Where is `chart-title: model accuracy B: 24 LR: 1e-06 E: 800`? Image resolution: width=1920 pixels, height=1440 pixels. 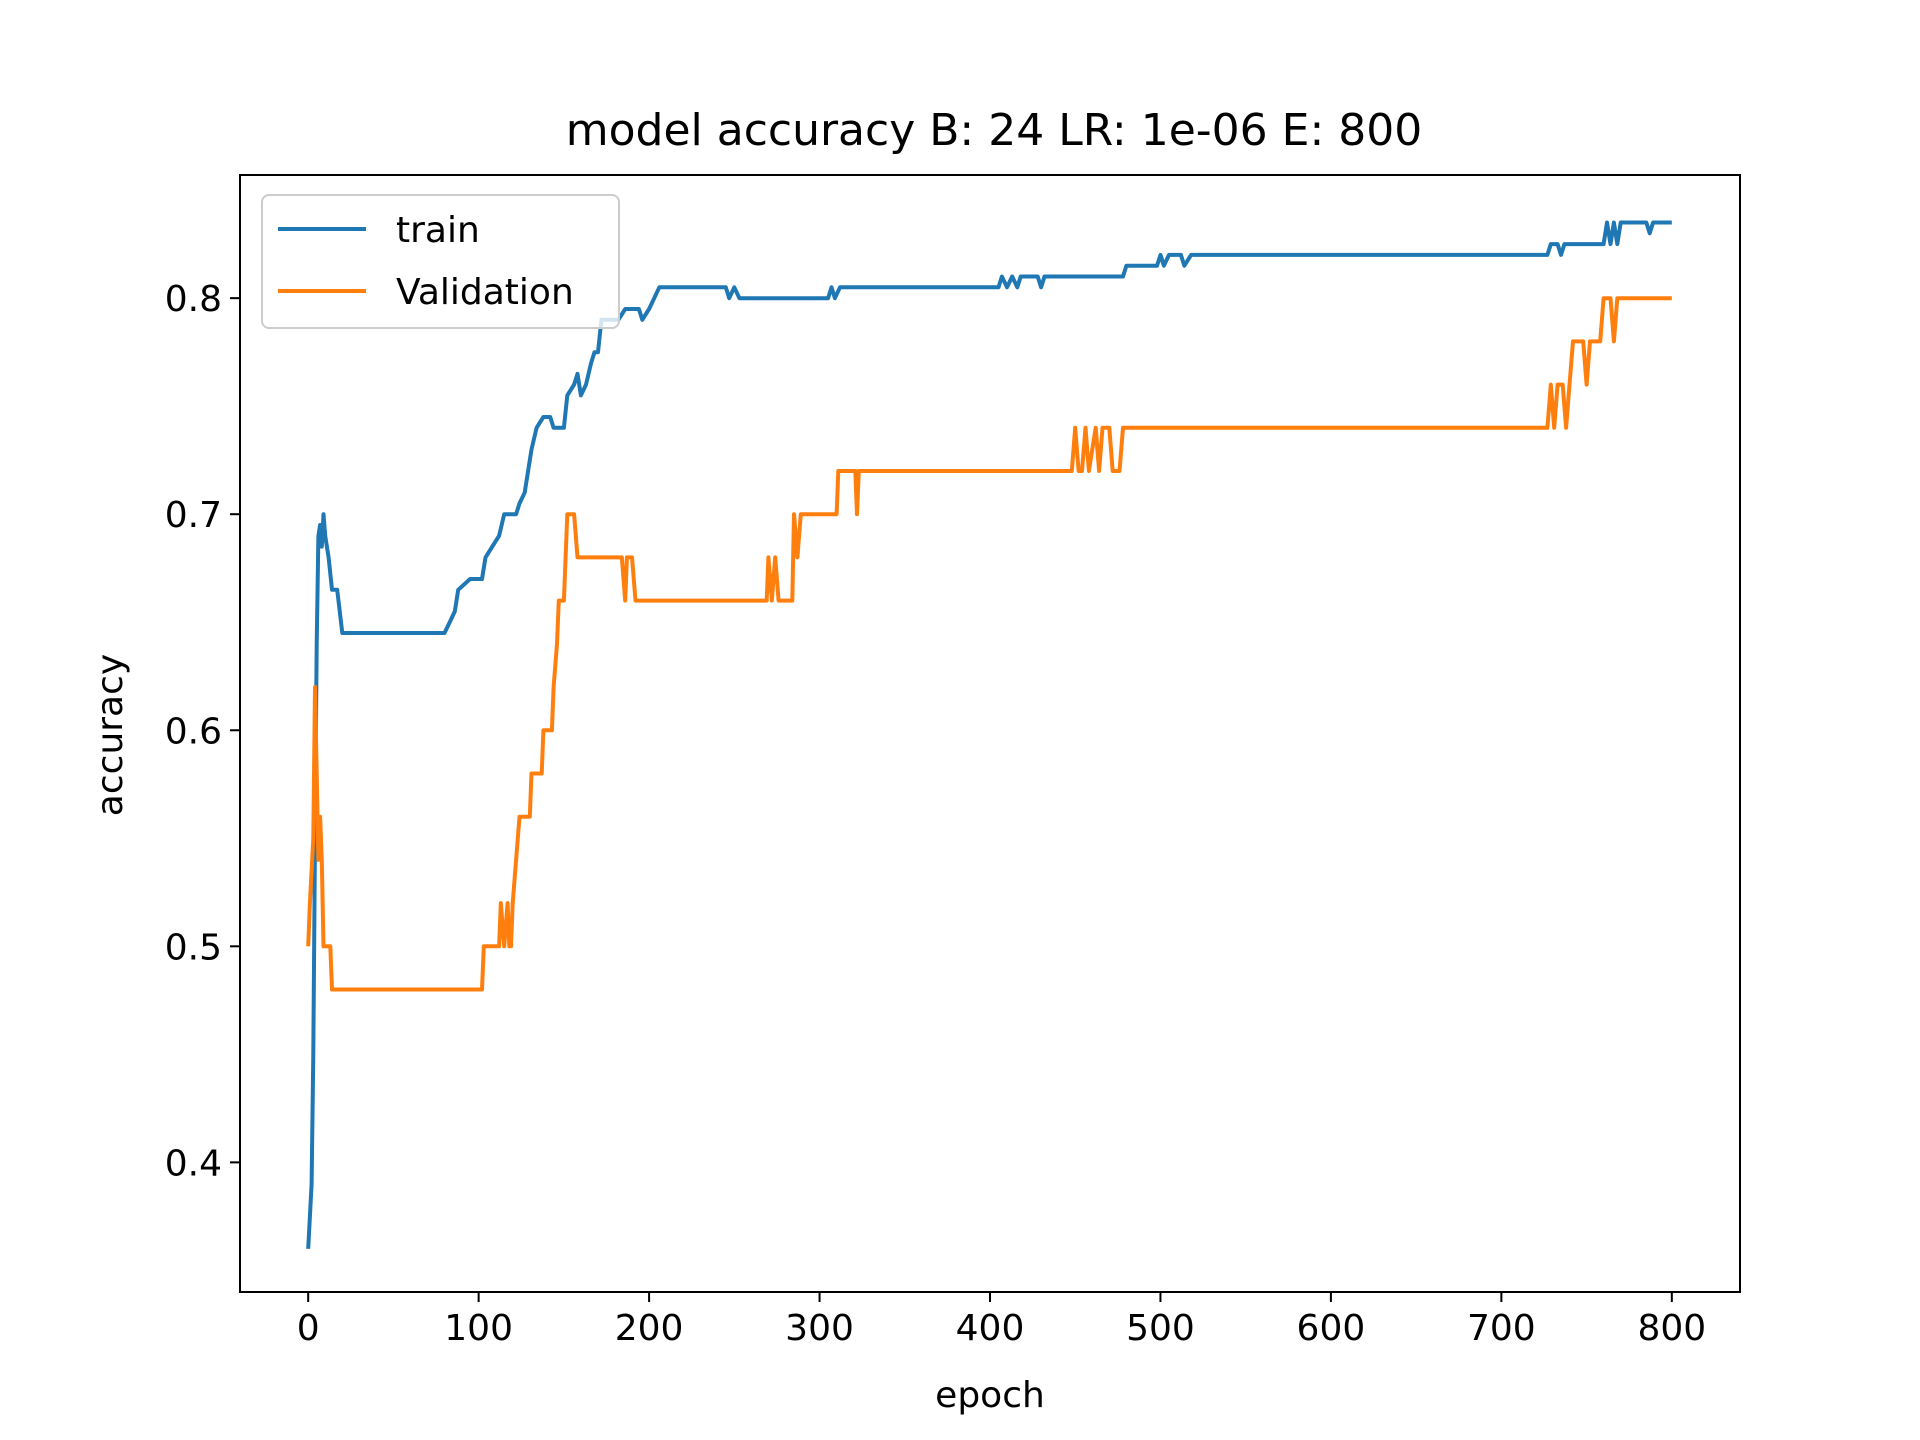 chart-title: model accuracy B: 24 LR: 1e-06 E: 800 is located at coordinates (994, 130).